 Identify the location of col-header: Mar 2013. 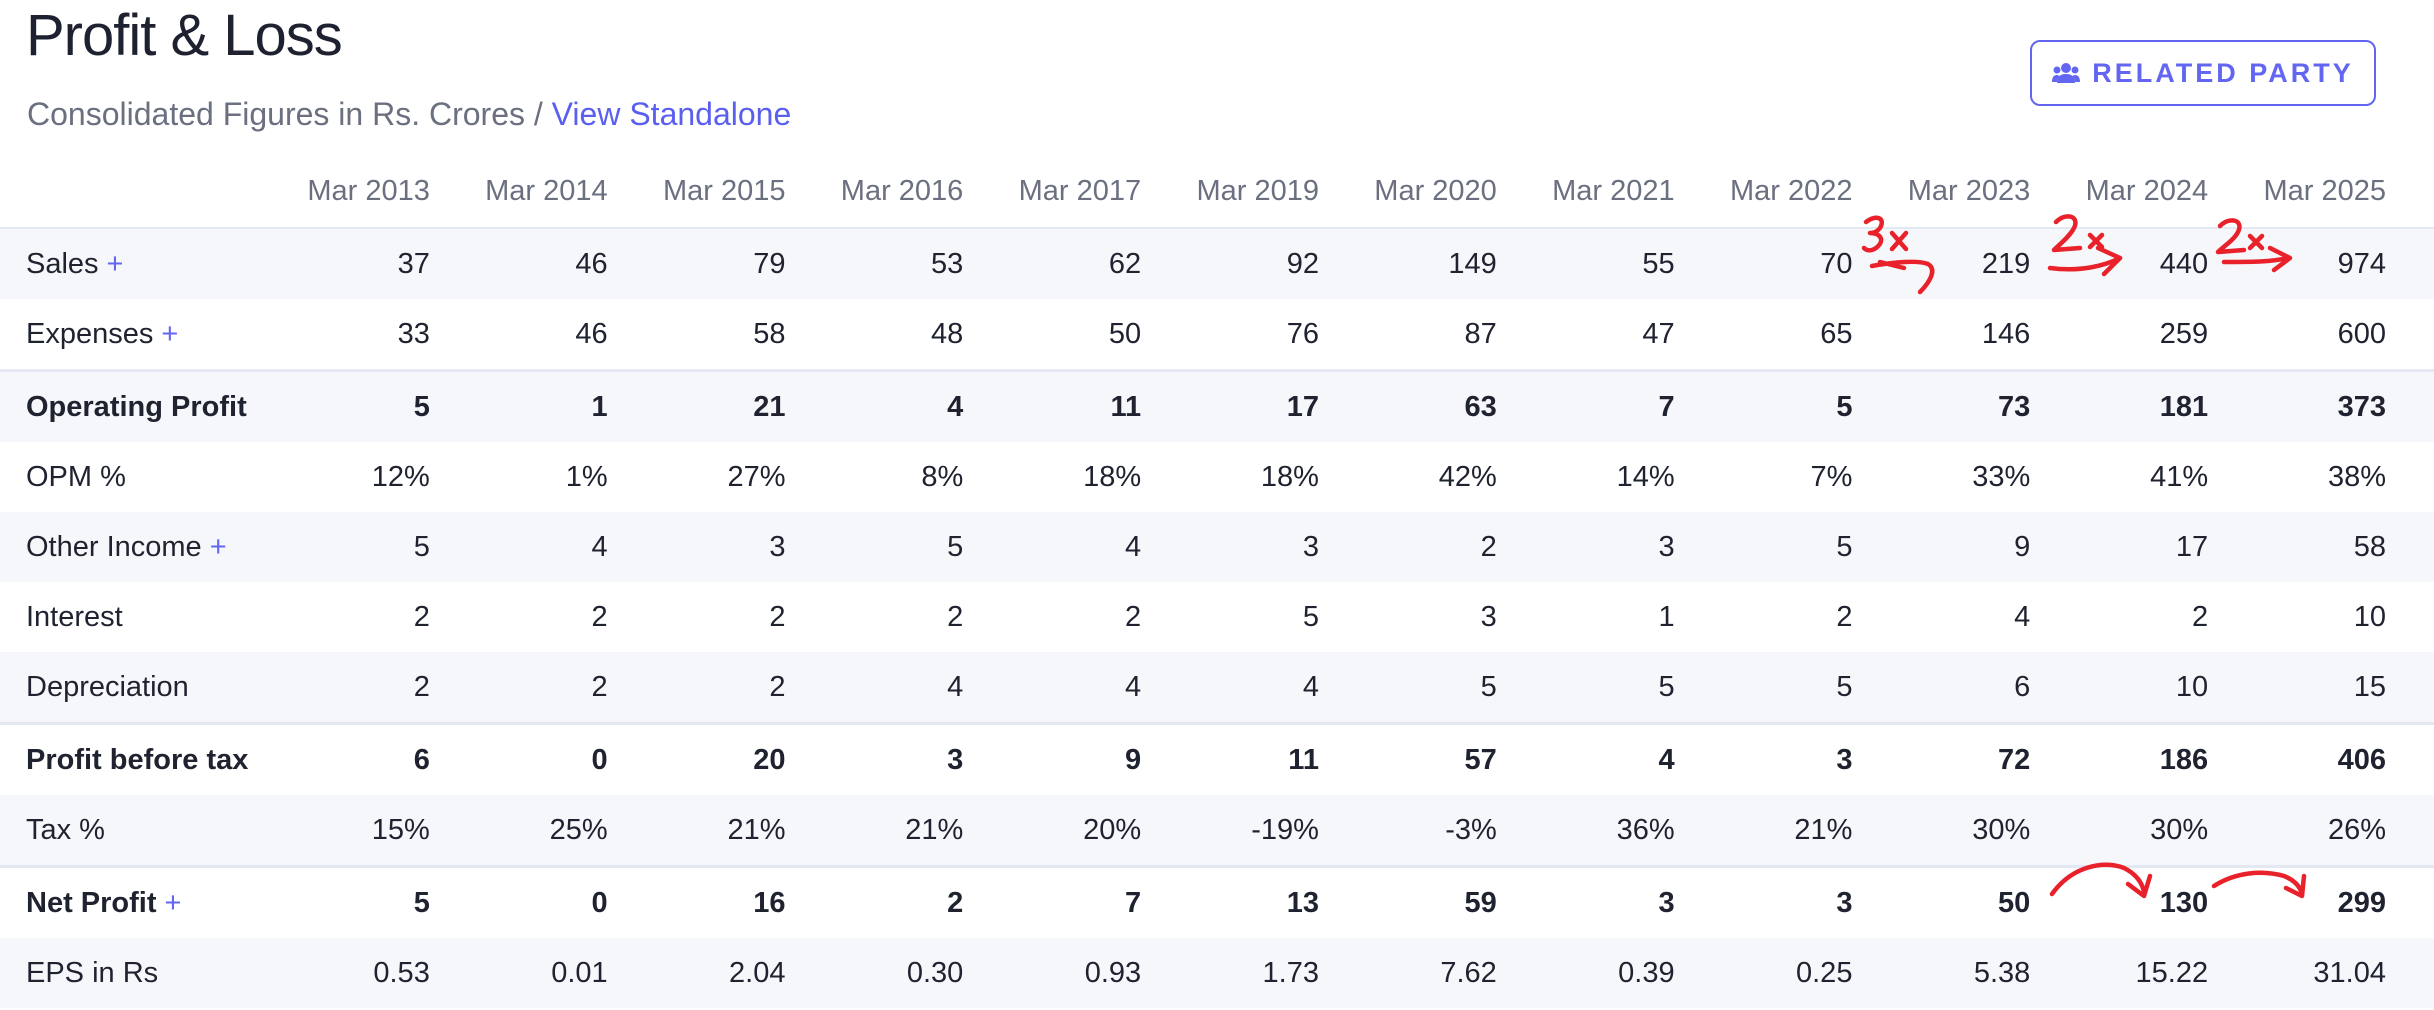
(389, 192).